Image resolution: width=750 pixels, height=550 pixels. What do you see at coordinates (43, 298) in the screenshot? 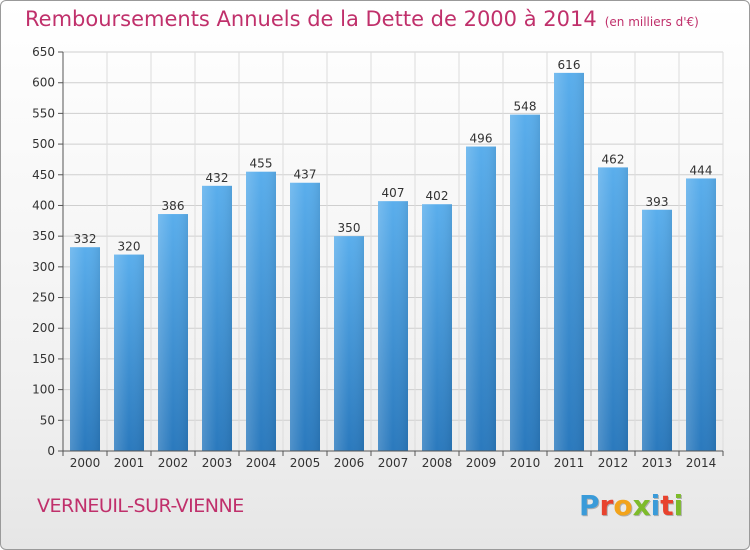
I see `y-tick-label: 250` at bounding box center [43, 298].